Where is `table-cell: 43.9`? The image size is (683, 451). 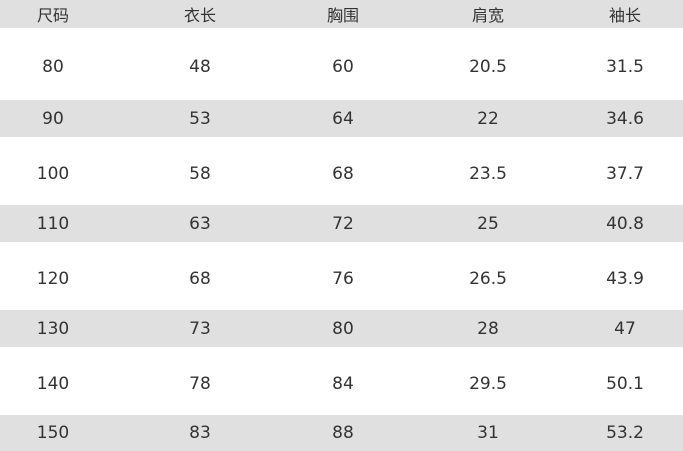 table-cell: 43.9 is located at coordinates (625, 279).